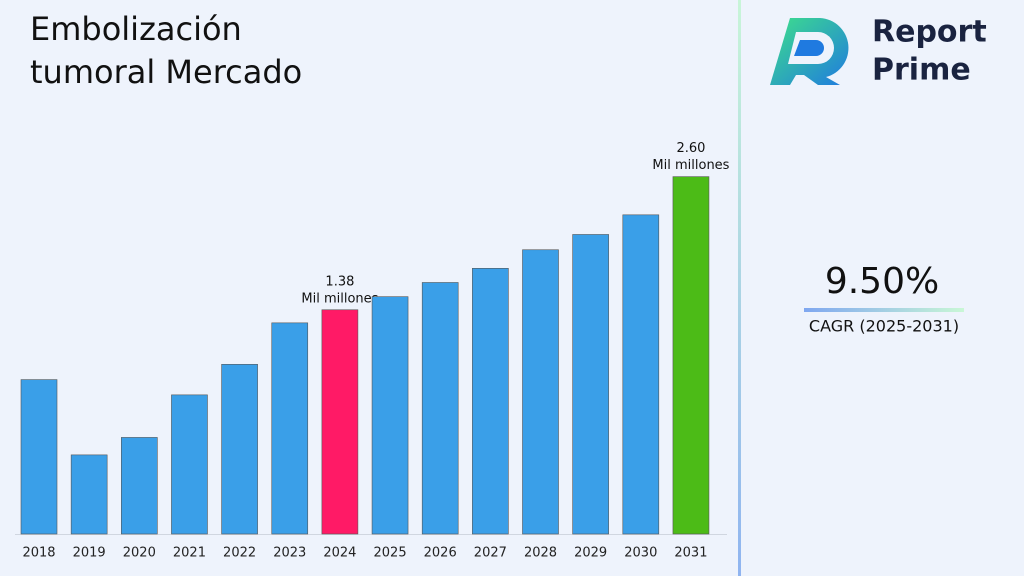  What do you see at coordinates (929, 32) in the screenshot?
I see `brand: Report` at bounding box center [929, 32].